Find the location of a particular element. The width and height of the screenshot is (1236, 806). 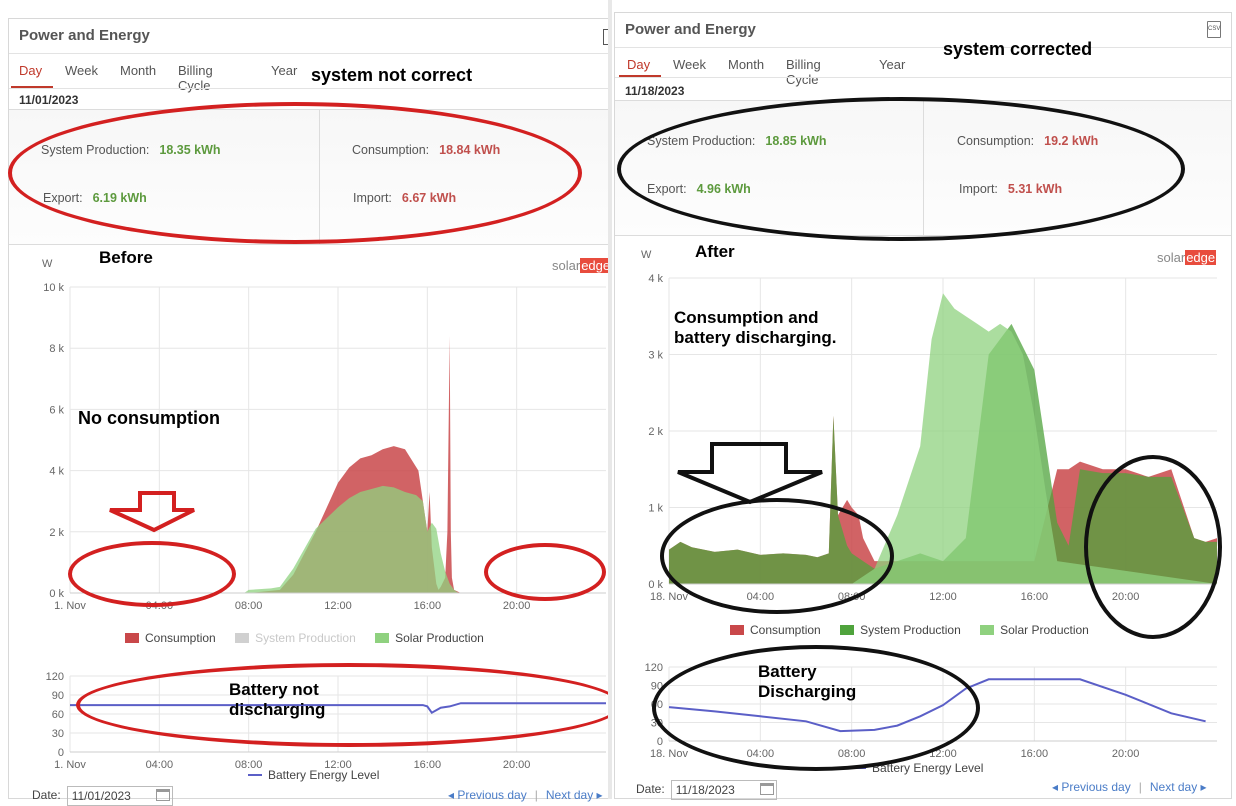

panel-divider is located at coordinates (610, 399).